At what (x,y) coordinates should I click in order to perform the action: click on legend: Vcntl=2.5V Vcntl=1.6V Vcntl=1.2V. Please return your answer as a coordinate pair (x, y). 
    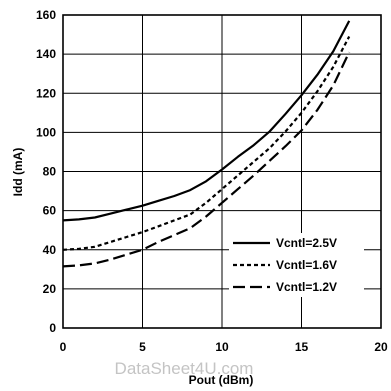
    Looking at the image, I should click on (285, 265).